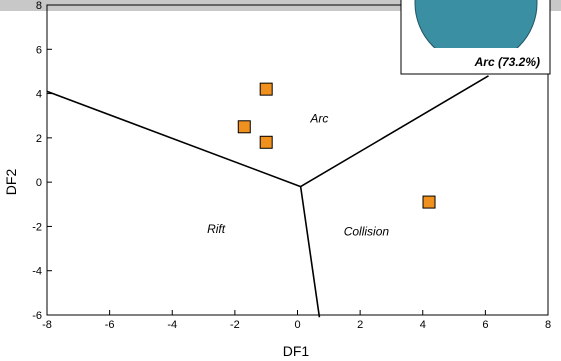  Describe the element at coordinates (297, 325) in the screenshot. I see `x-tick-label: 0` at that location.